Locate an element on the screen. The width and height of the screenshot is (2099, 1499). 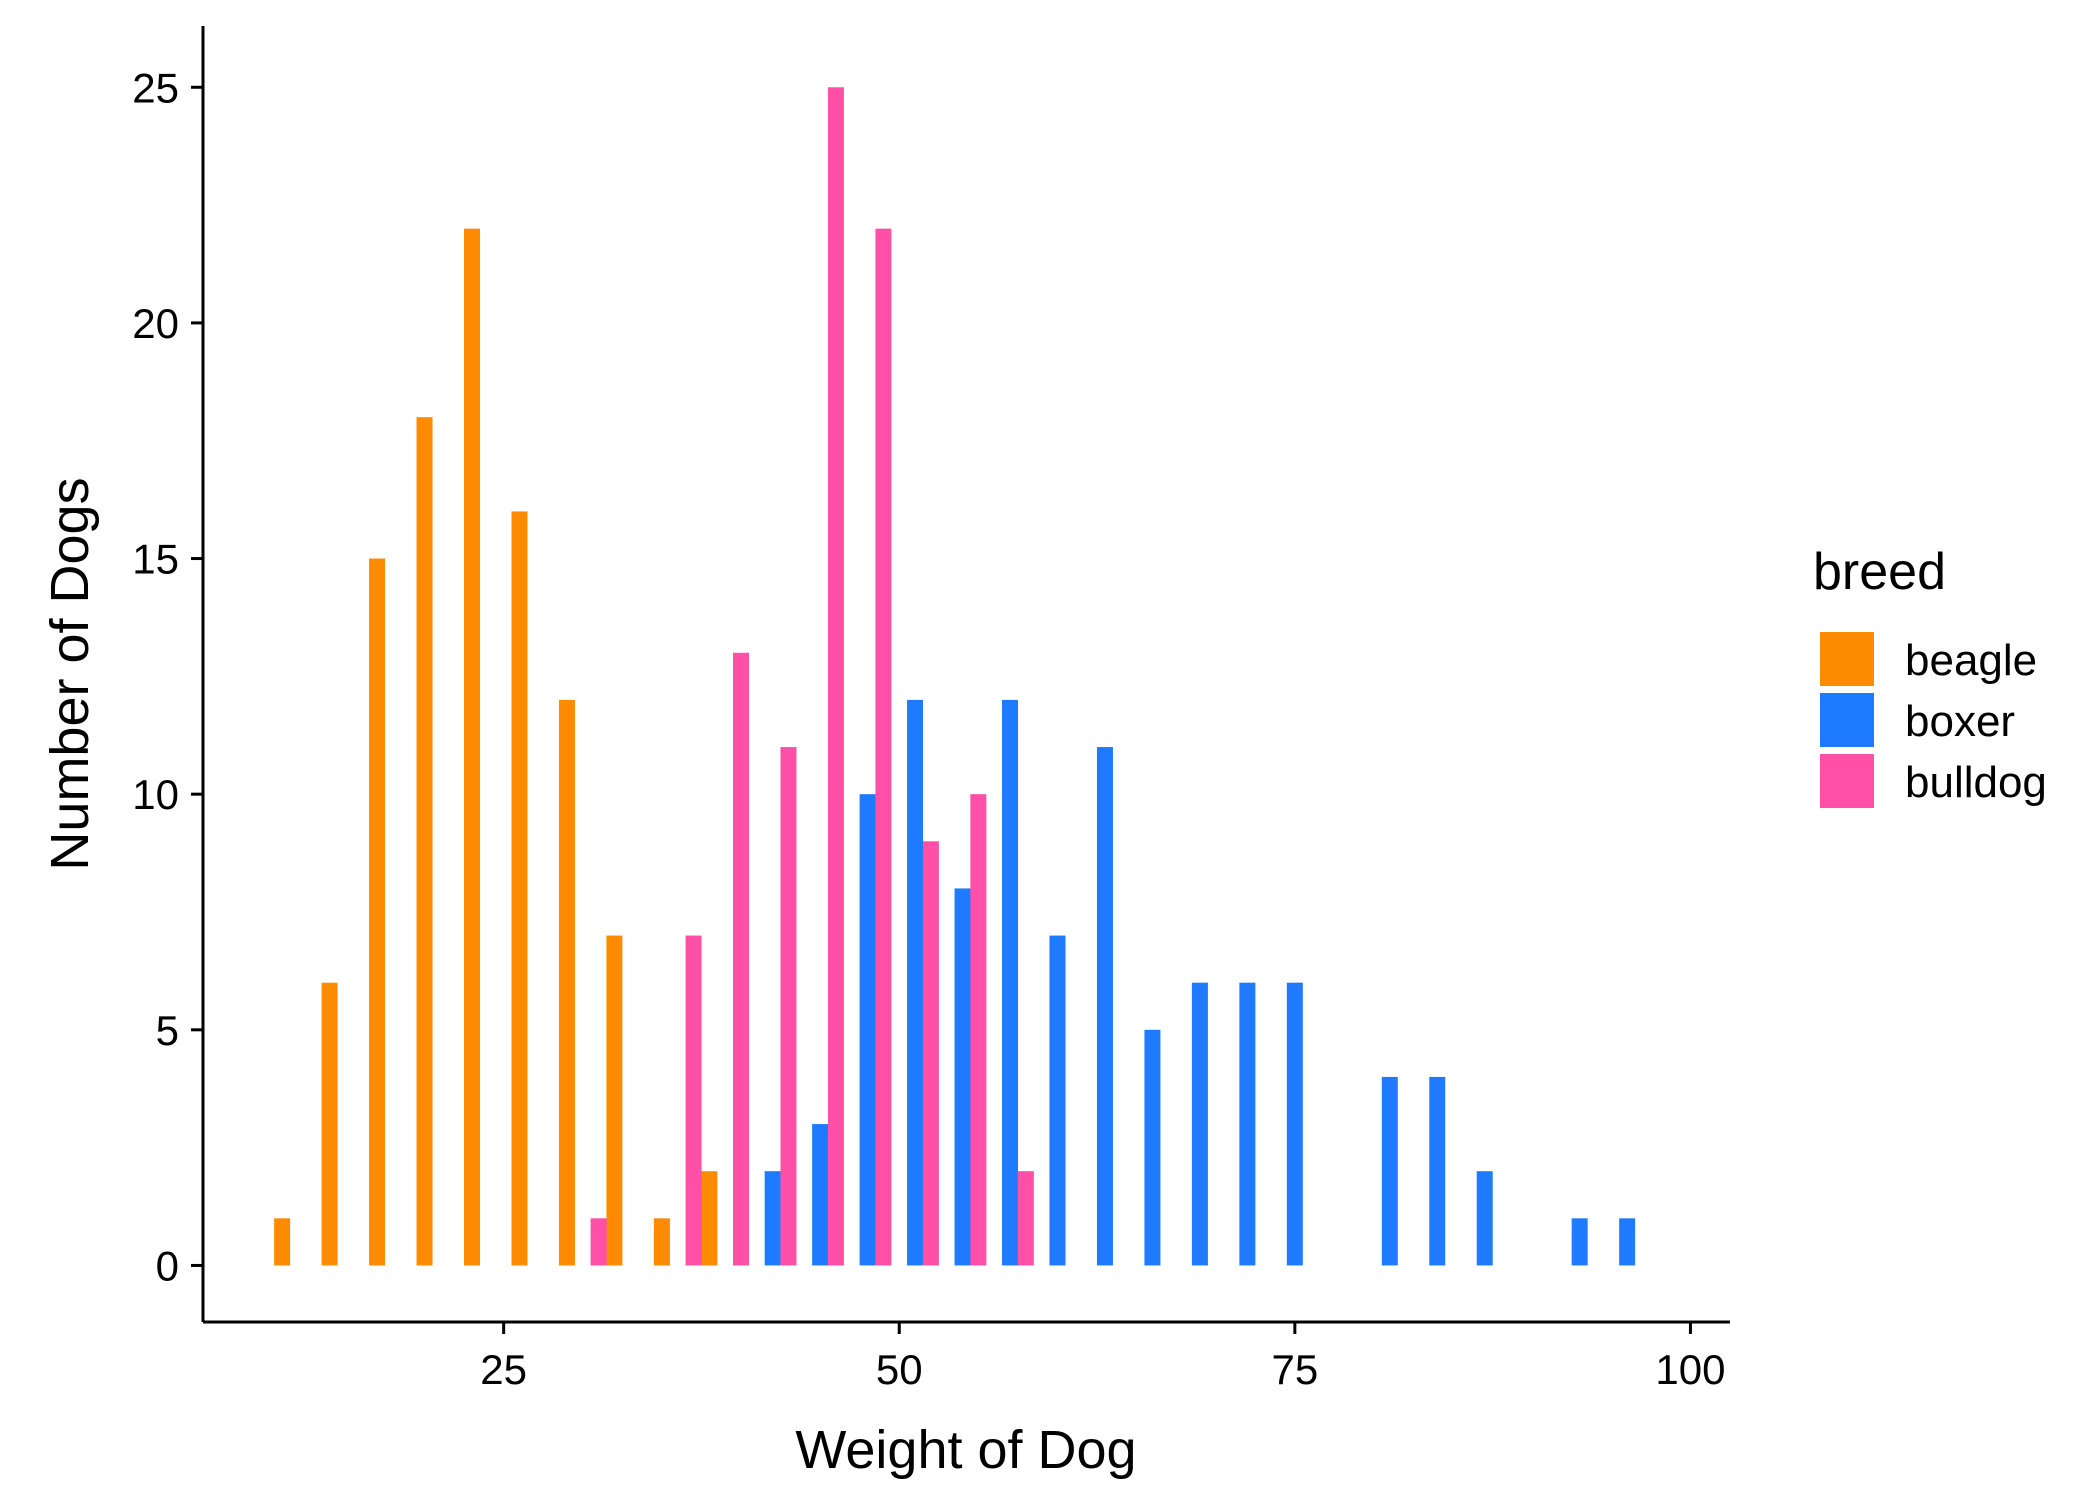
legend-swatch-boxer is located at coordinates (1847, 720).